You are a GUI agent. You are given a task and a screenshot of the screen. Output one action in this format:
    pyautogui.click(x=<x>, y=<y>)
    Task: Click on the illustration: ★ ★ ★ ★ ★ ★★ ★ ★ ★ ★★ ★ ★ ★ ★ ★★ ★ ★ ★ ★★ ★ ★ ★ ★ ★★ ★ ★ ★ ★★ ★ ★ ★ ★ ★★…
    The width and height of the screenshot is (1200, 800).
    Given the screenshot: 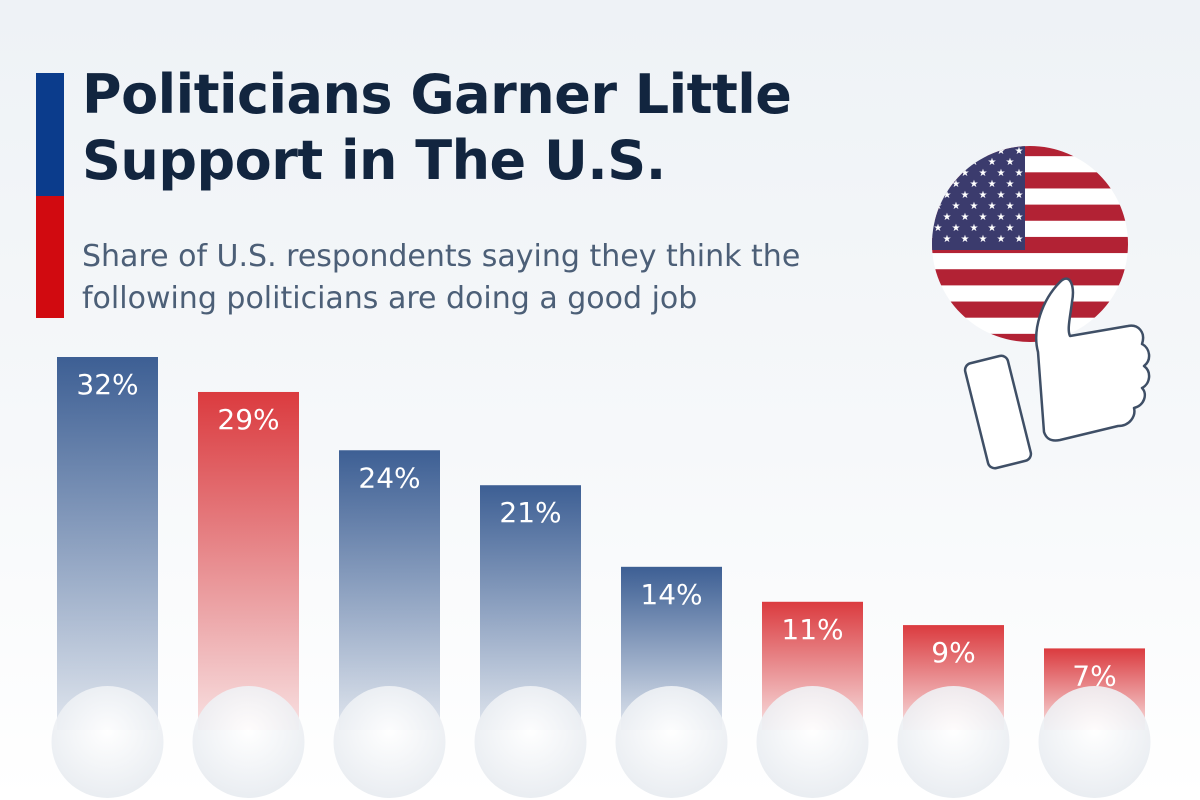 What is the action you would take?
    pyautogui.click(x=1038, y=308)
    